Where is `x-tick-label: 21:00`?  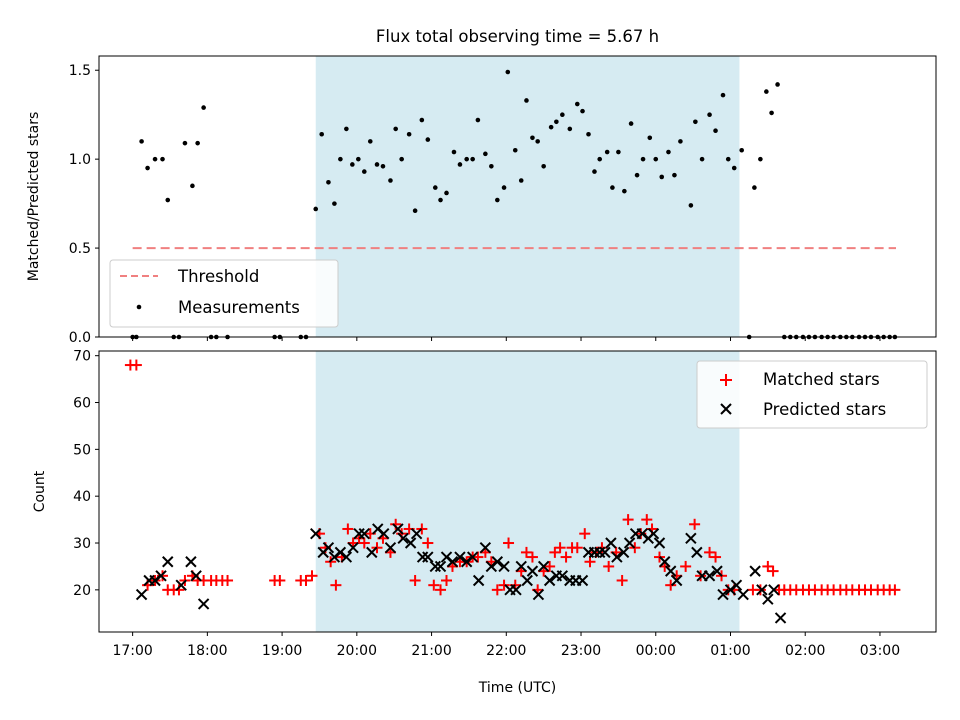 x-tick-label: 21:00 is located at coordinates (431, 651).